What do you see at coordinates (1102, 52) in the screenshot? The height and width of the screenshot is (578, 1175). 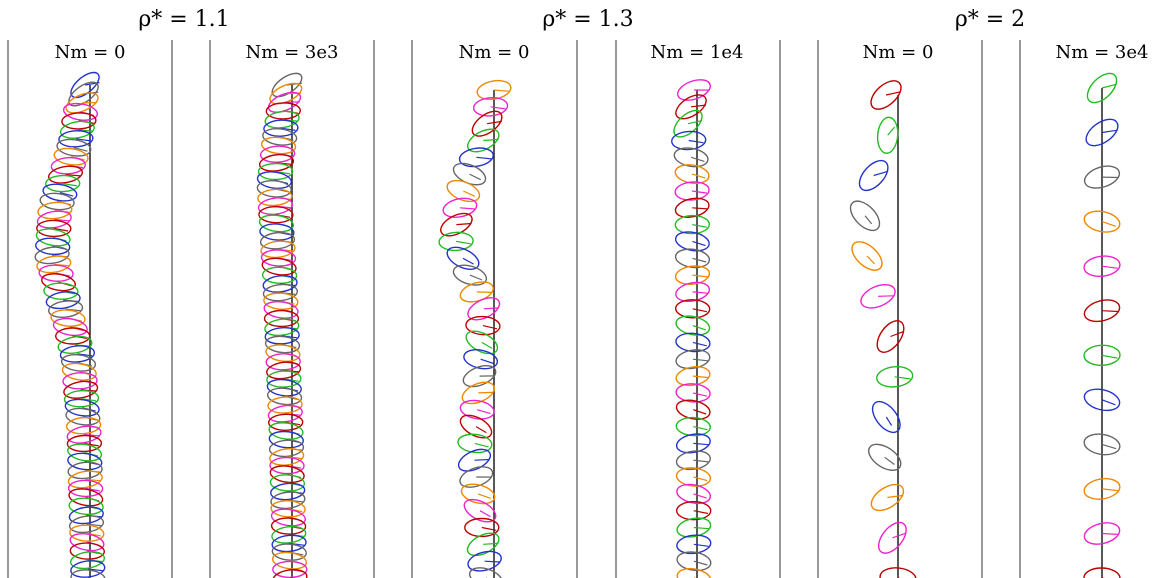 I see `panel-title-6: Nm = 3e4` at bounding box center [1102, 52].